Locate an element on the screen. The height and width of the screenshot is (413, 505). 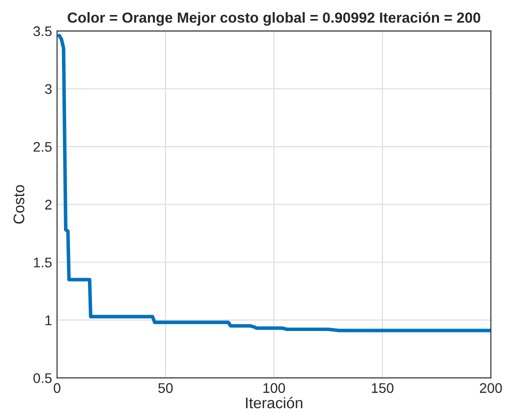
x-tick-label: 0 is located at coordinates (57, 388).